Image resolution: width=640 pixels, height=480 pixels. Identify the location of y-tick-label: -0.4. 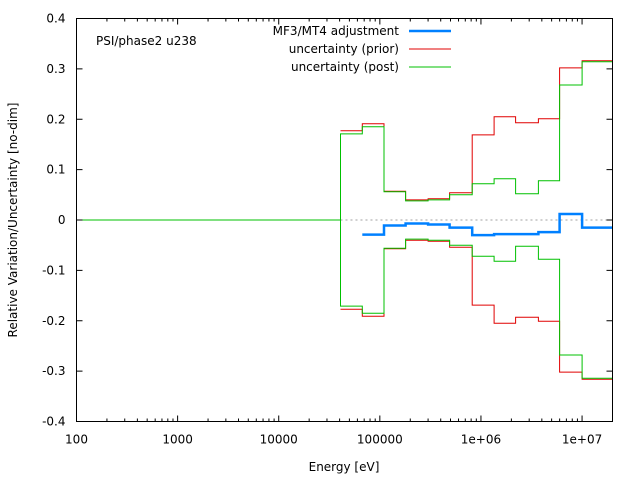
(53, 422).